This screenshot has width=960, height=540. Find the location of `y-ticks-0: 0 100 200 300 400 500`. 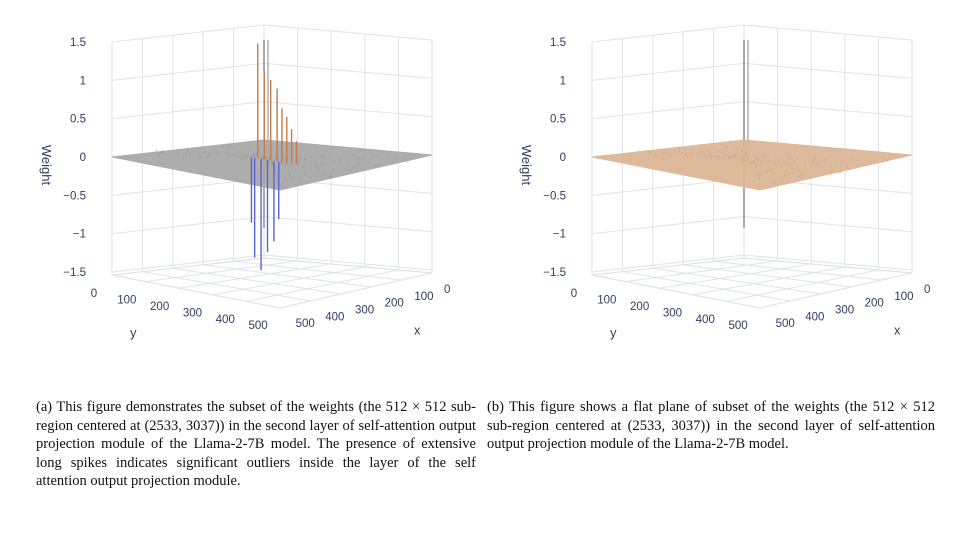

y-ticks-0: 0 100 200 300 400 500 is located at coordinates (179, 310).